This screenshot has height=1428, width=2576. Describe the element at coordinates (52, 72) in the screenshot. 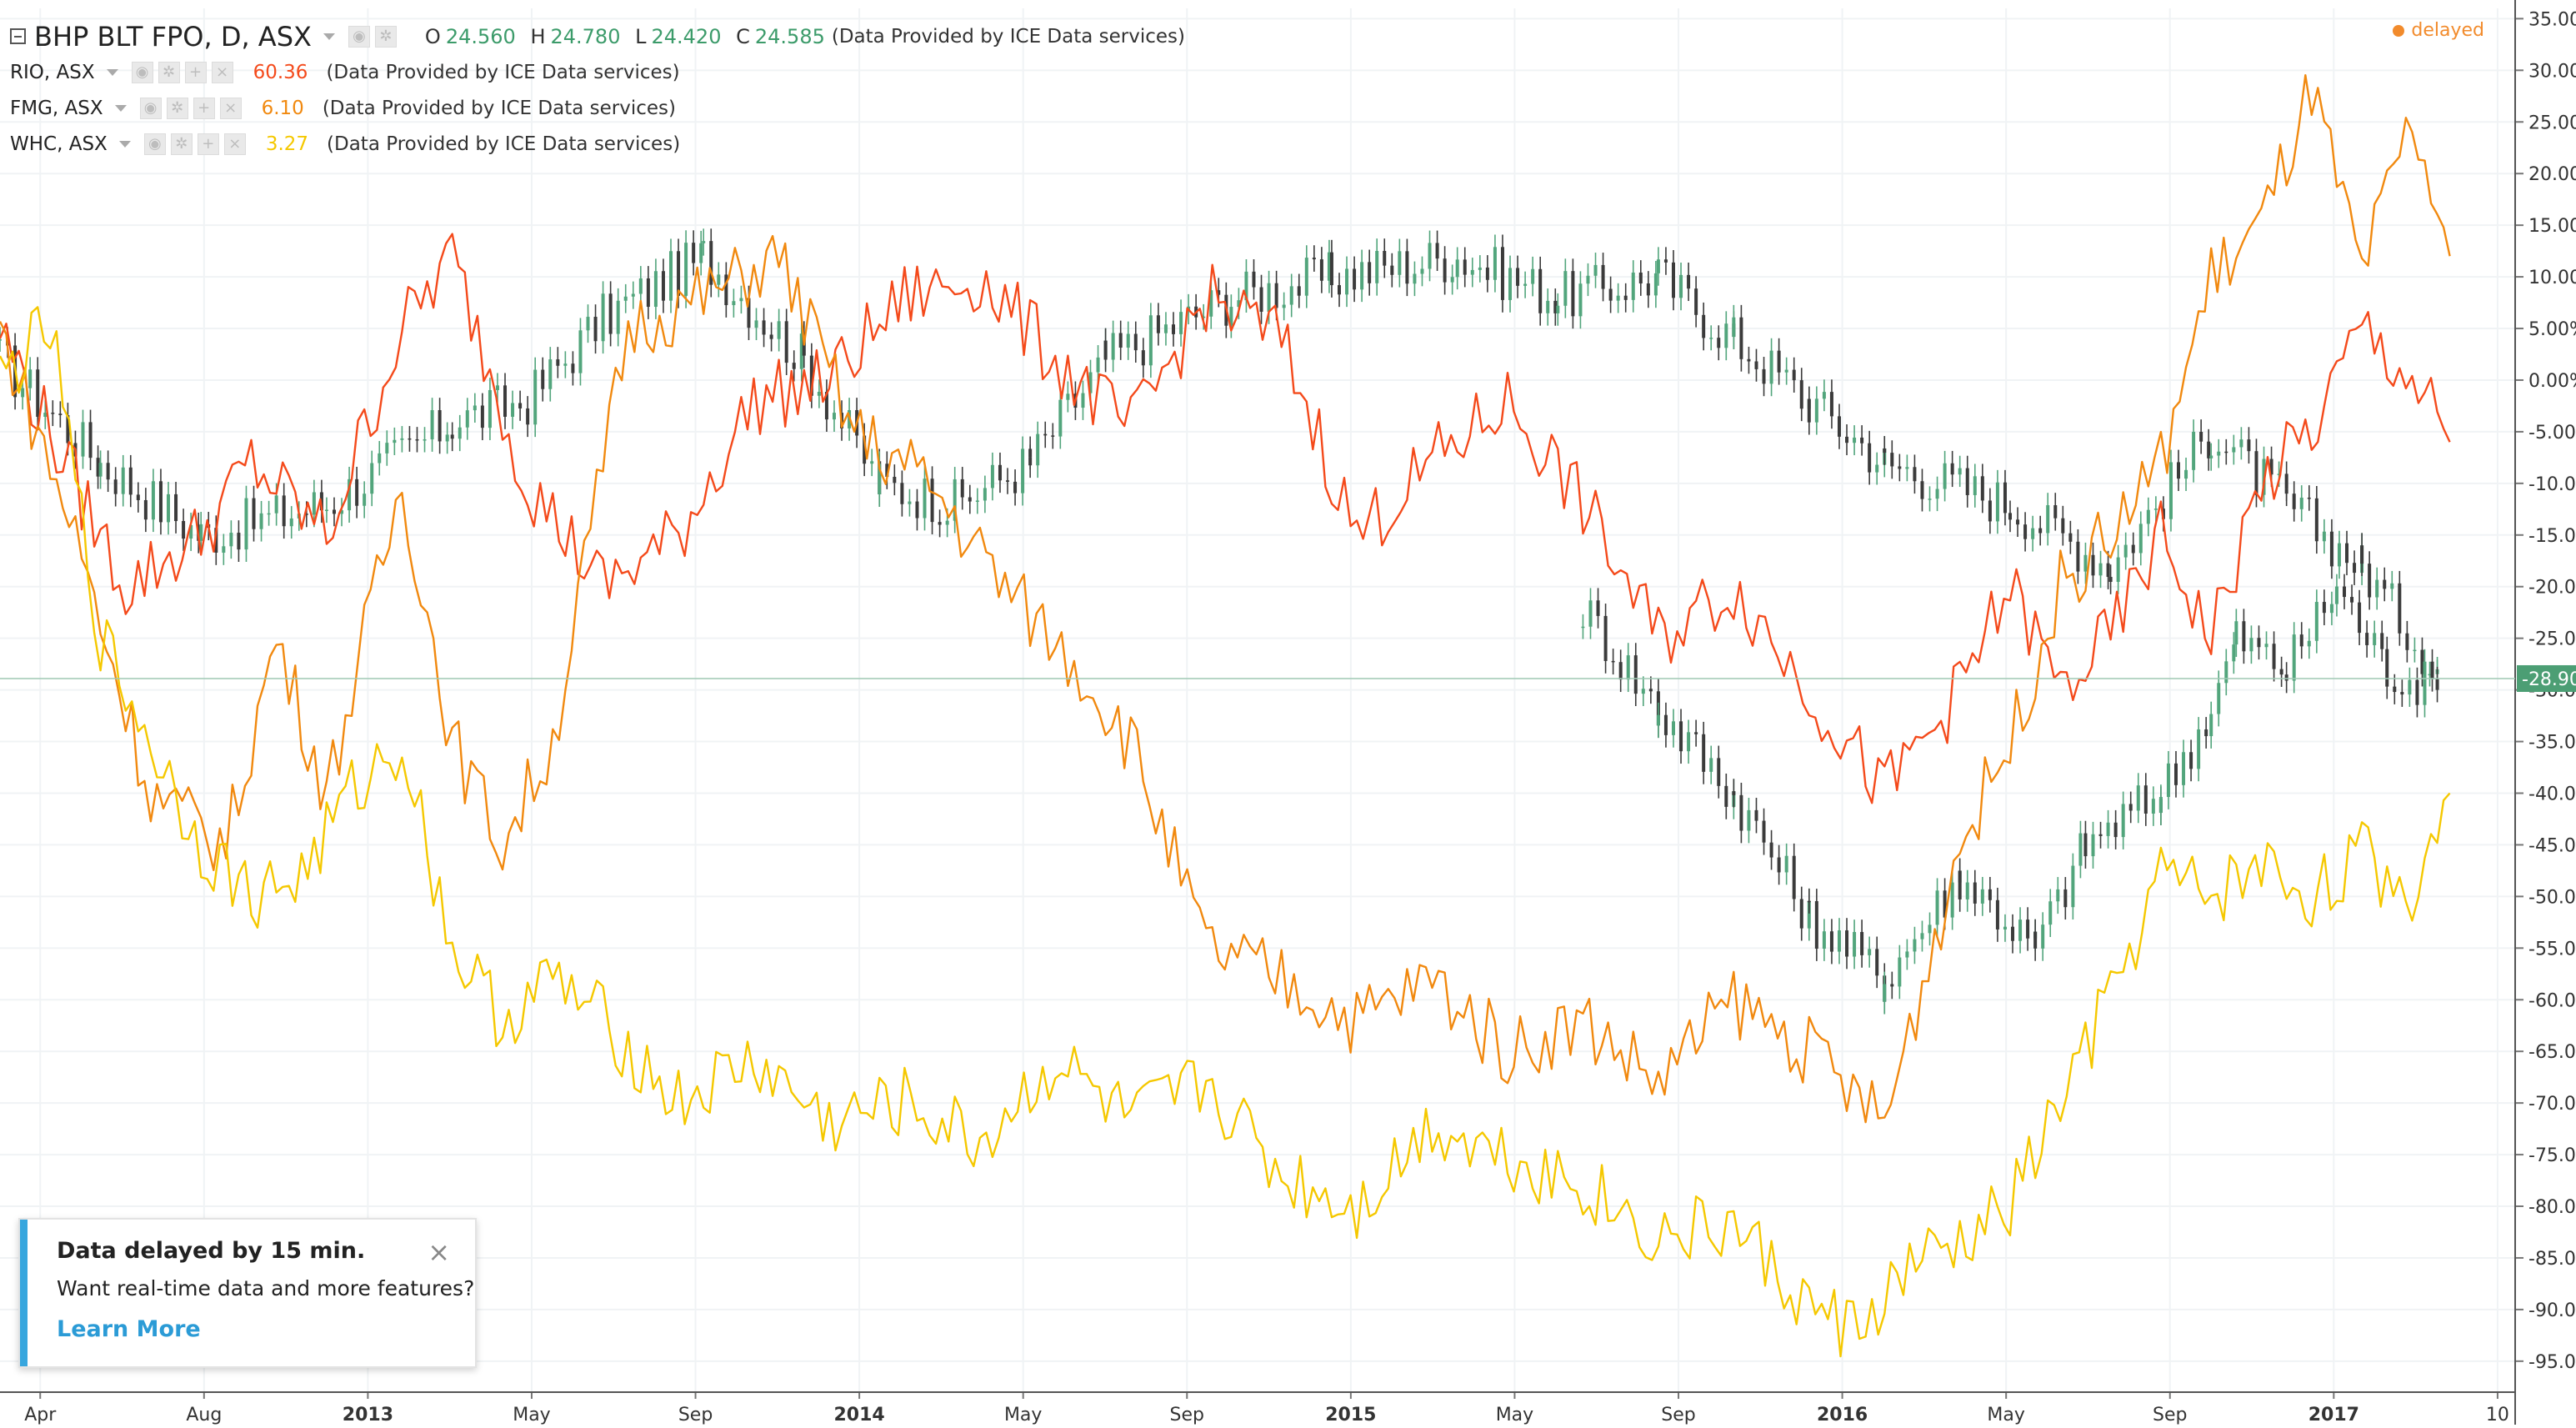

I see `rio-symbol: RIO, ASX` at that location.